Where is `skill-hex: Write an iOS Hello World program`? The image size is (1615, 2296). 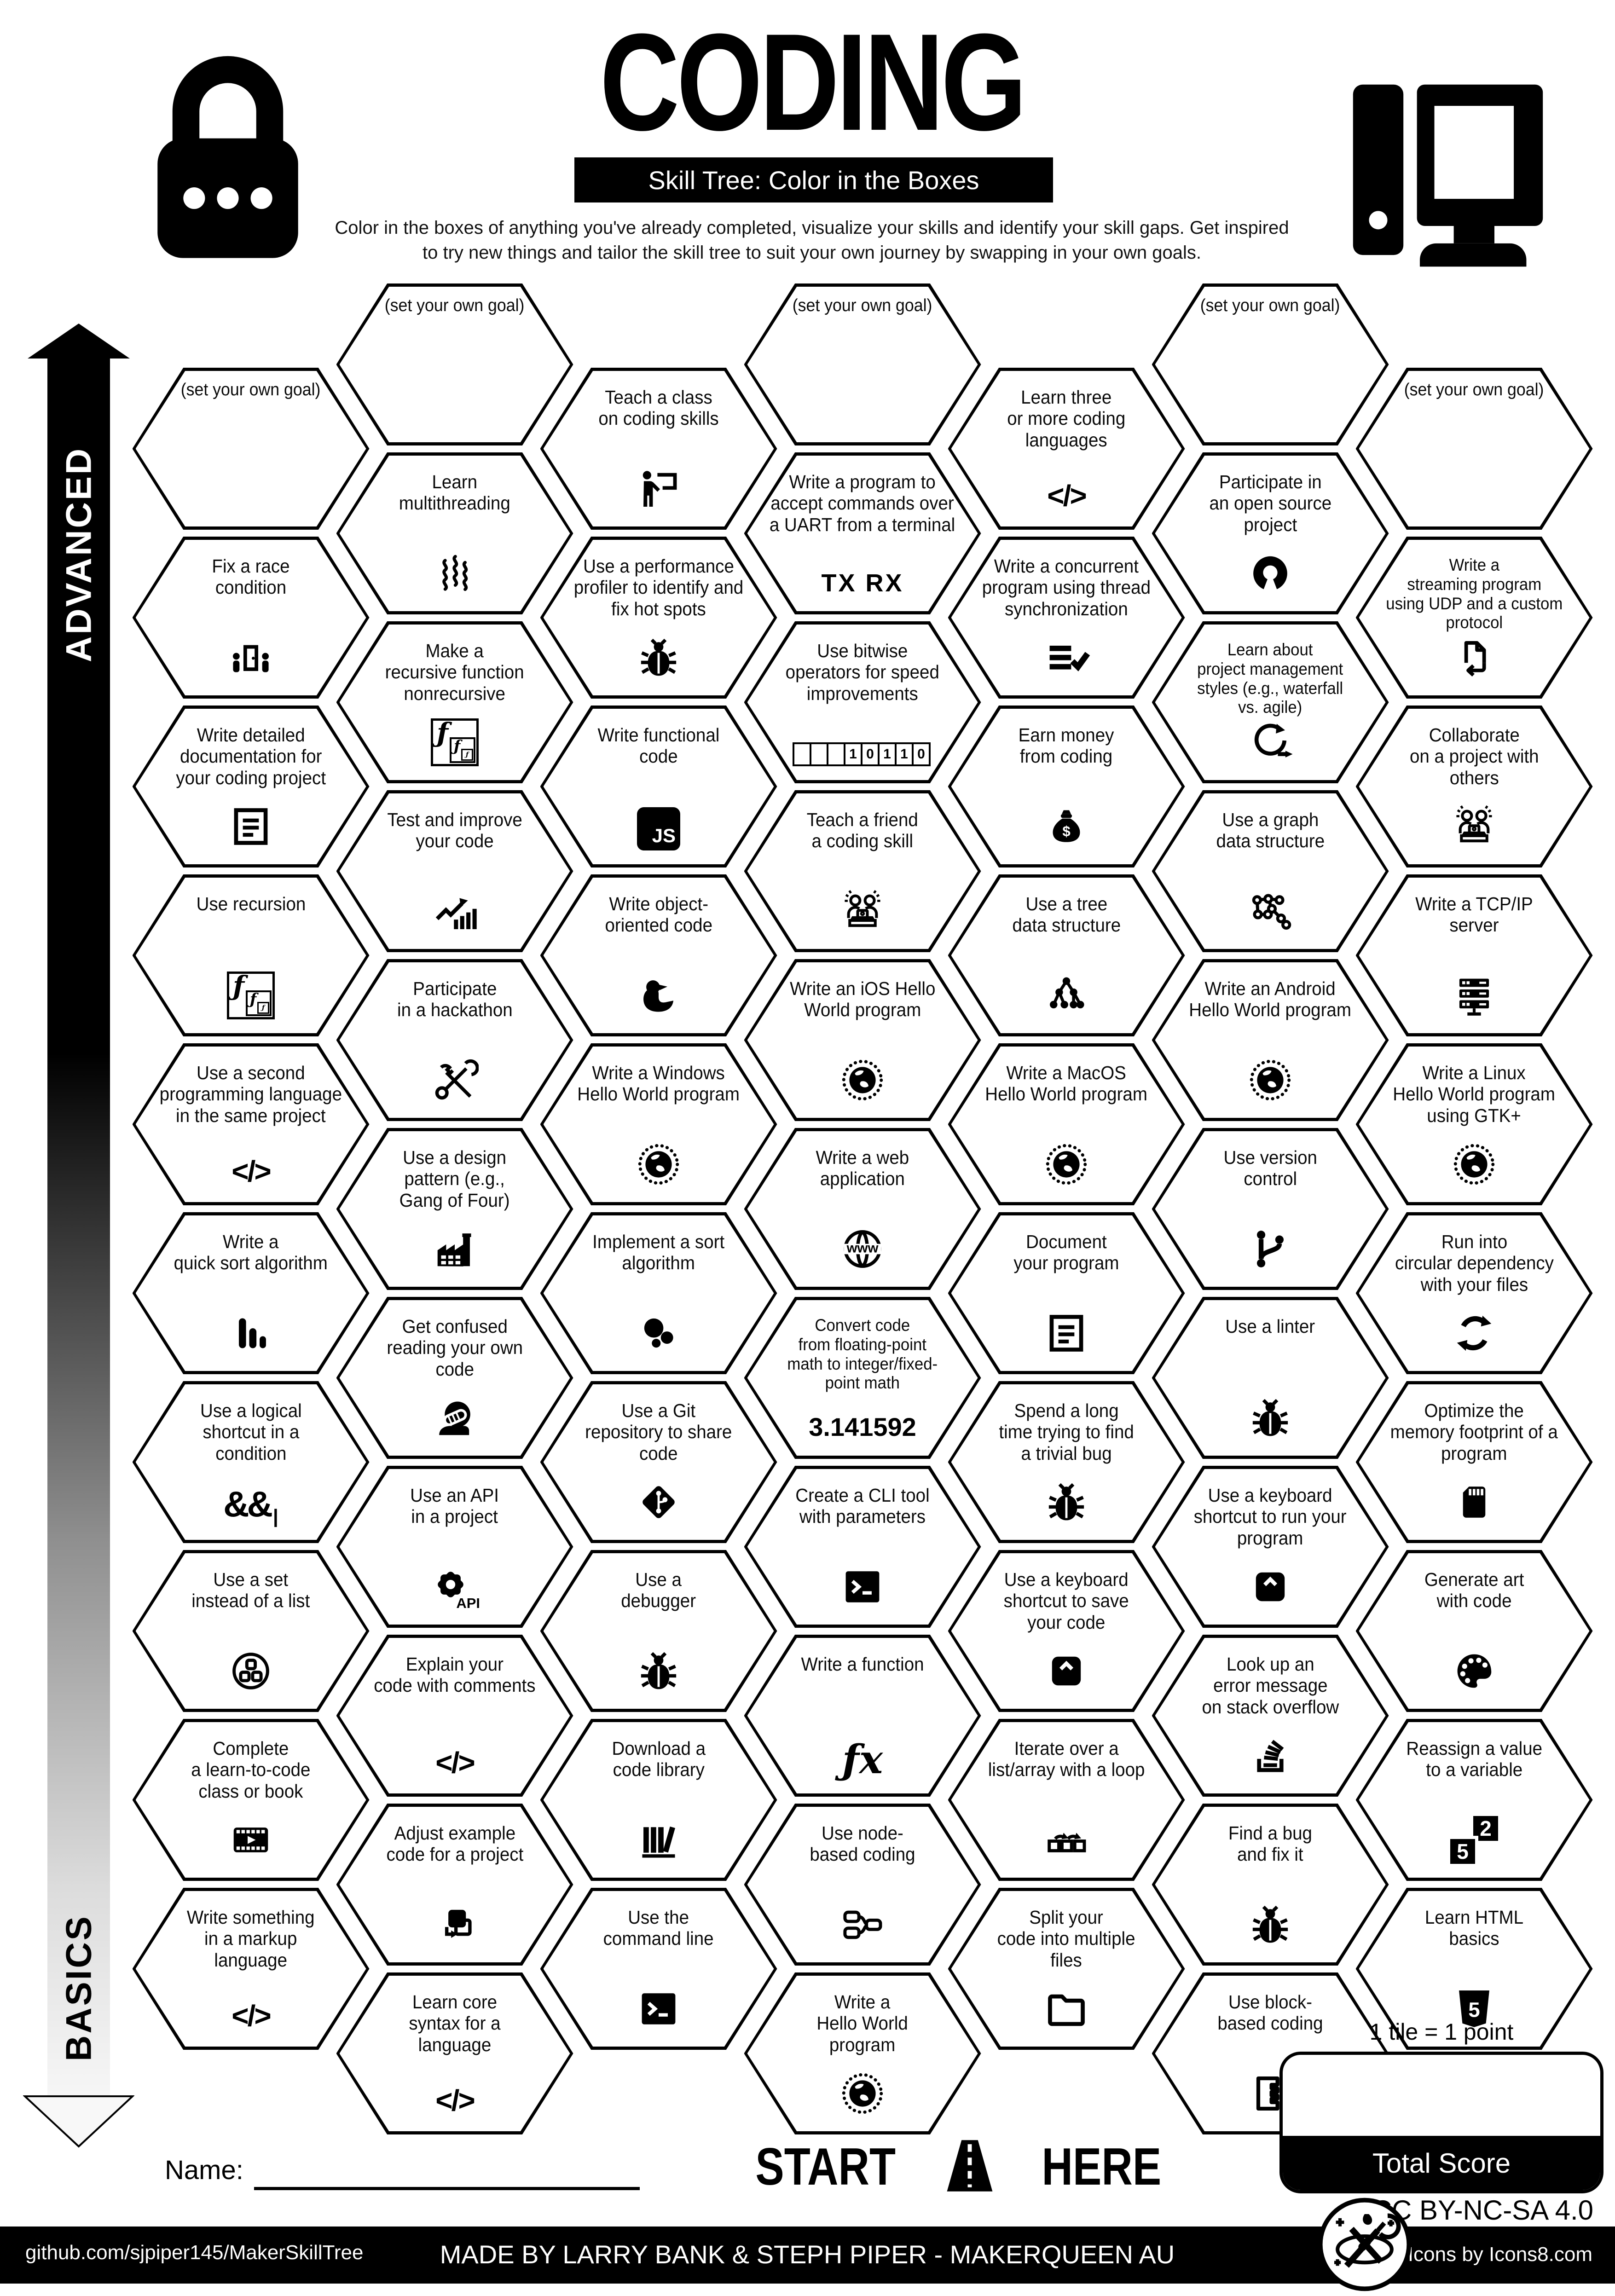 skill-hex: Write an iOS Hello World program is located at coordinates (862, 1040).